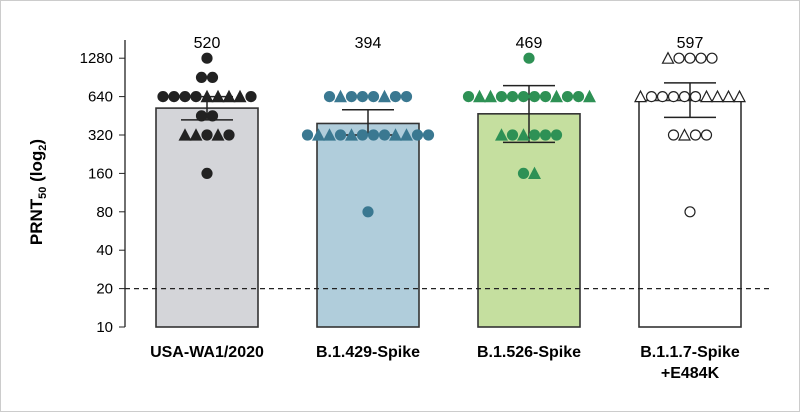 This screenshot has height=417, width=800. I want to click on y-tick-label: 10, so click(104, 327).